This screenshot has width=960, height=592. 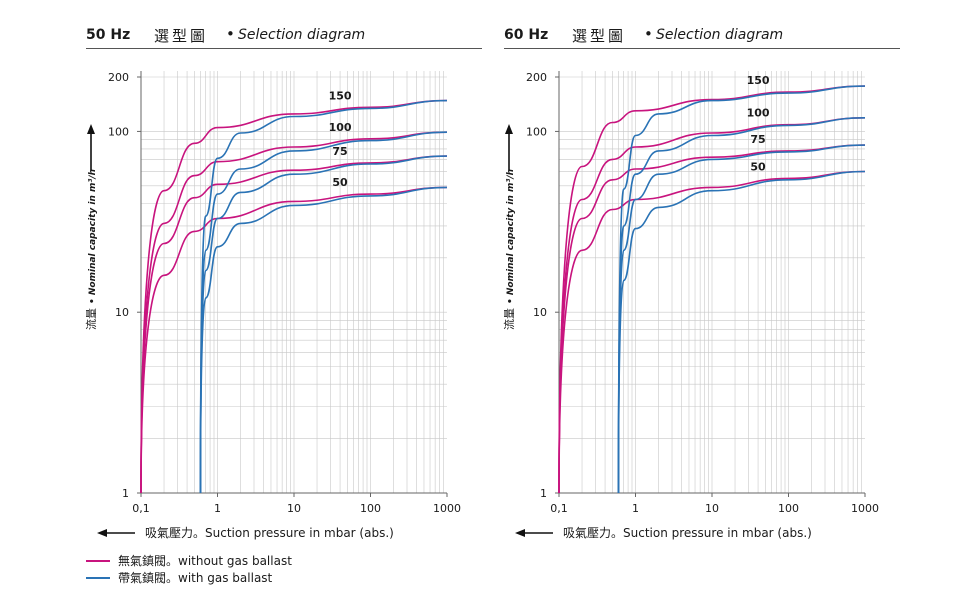 I want to click on legend-item-without-ballast: 無氣鎮閥。without gas ballast, so click(x=189, y=560).